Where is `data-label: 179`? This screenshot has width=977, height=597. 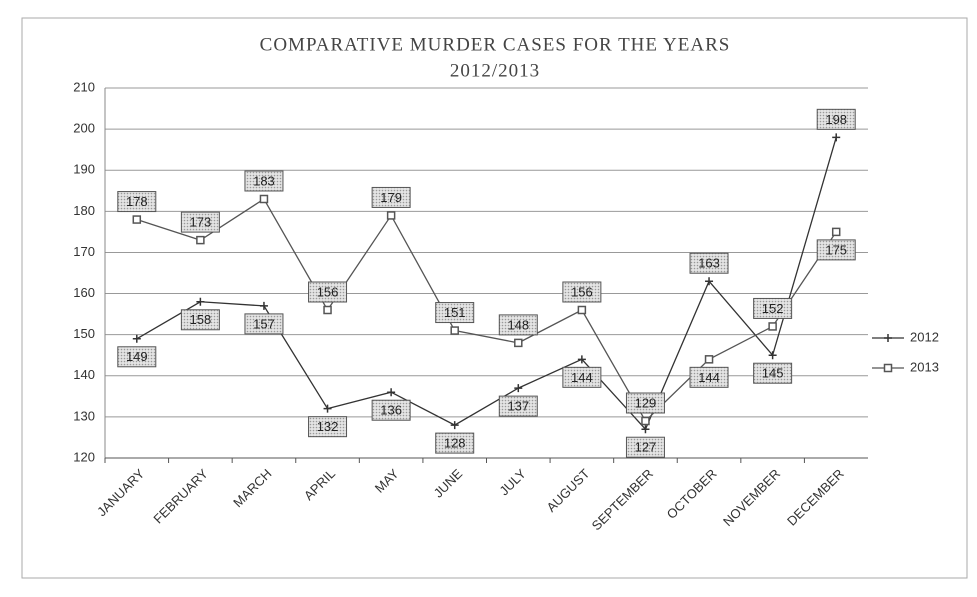 data-label: 179 is located at coordinates (391, 197).